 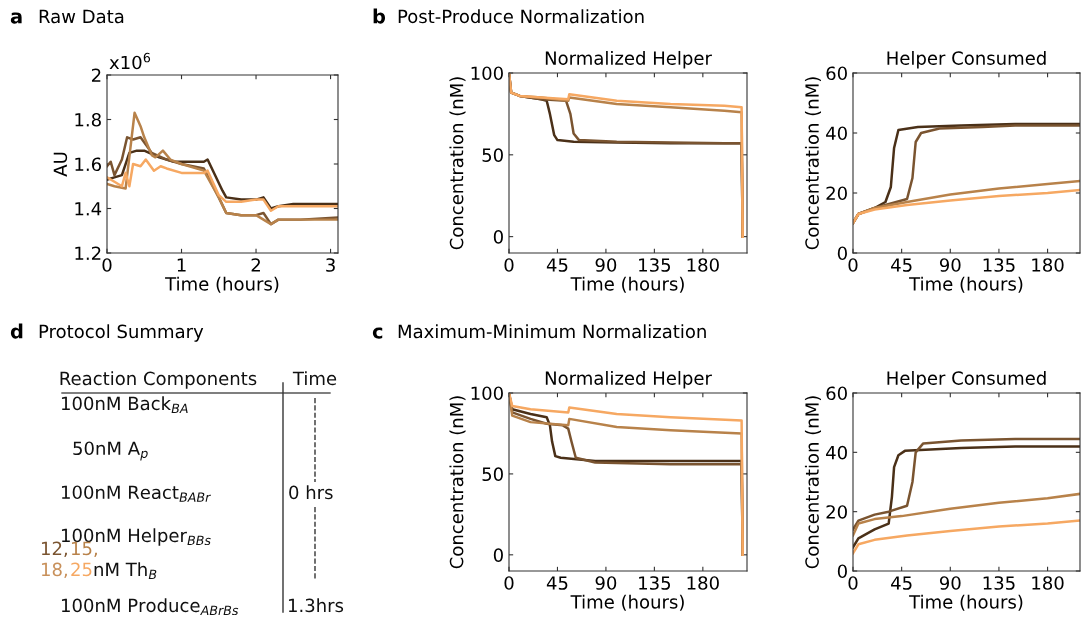 What do you see at coordinates (60, 164) in the screenshot?
I see `y-axis-title: AU` at bounding box center [60, 164].